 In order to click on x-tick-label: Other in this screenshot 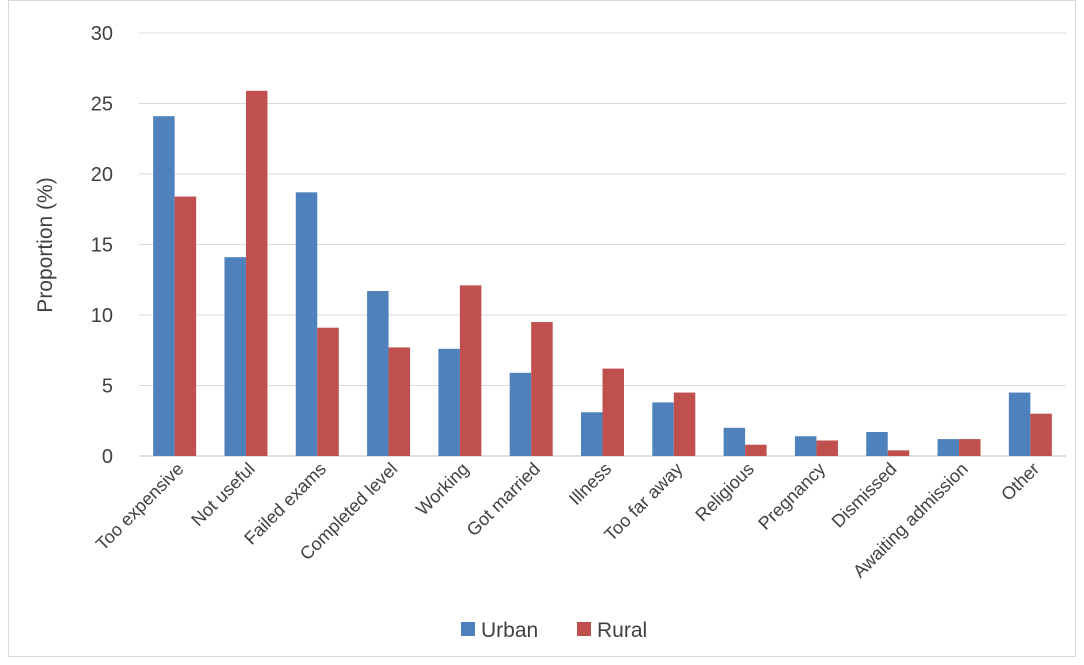, I will do `click(1020, 482)`.